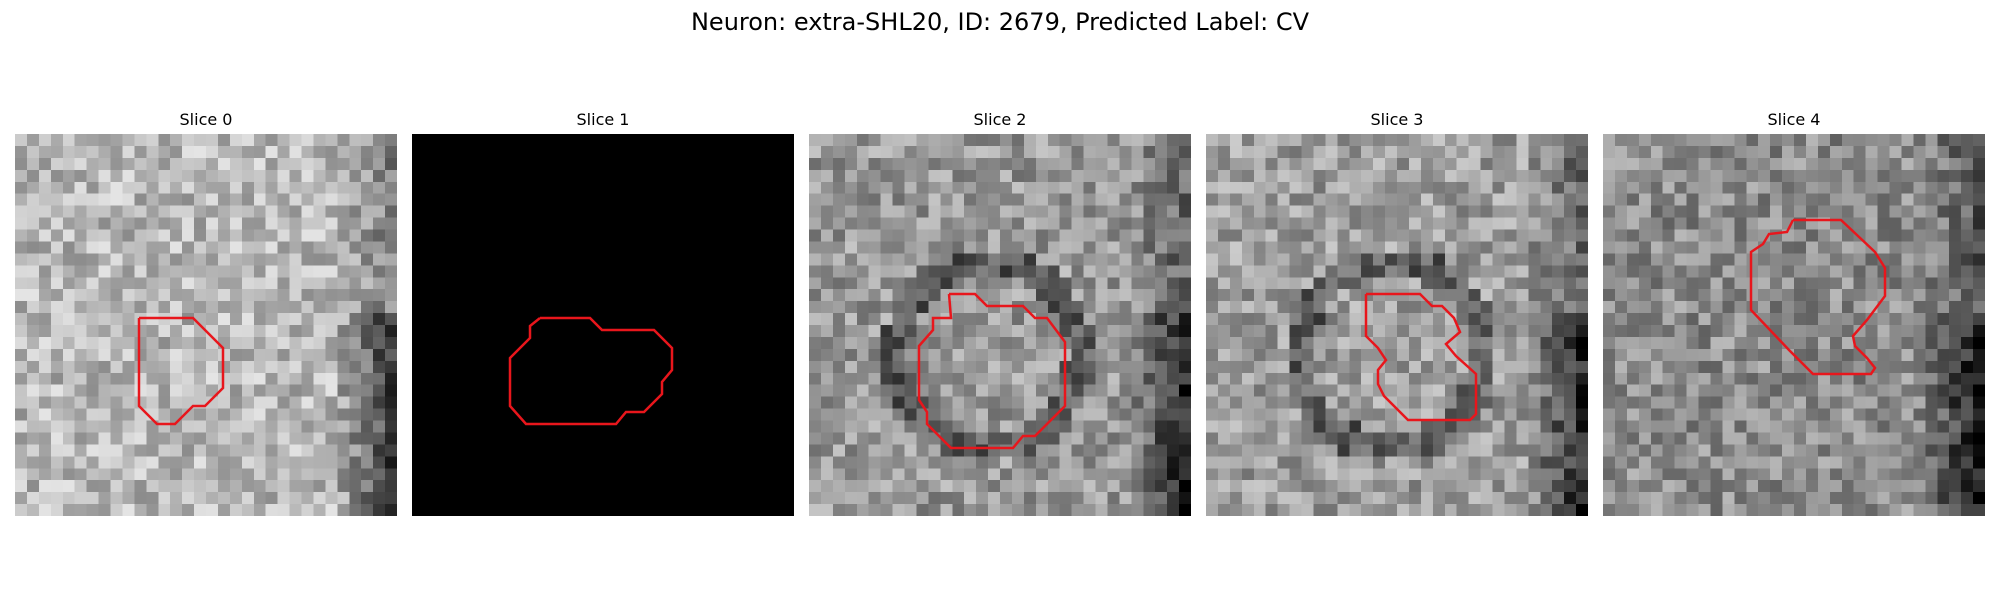  I want to click on slice-title-1: Slice 1, so click(603, 119).